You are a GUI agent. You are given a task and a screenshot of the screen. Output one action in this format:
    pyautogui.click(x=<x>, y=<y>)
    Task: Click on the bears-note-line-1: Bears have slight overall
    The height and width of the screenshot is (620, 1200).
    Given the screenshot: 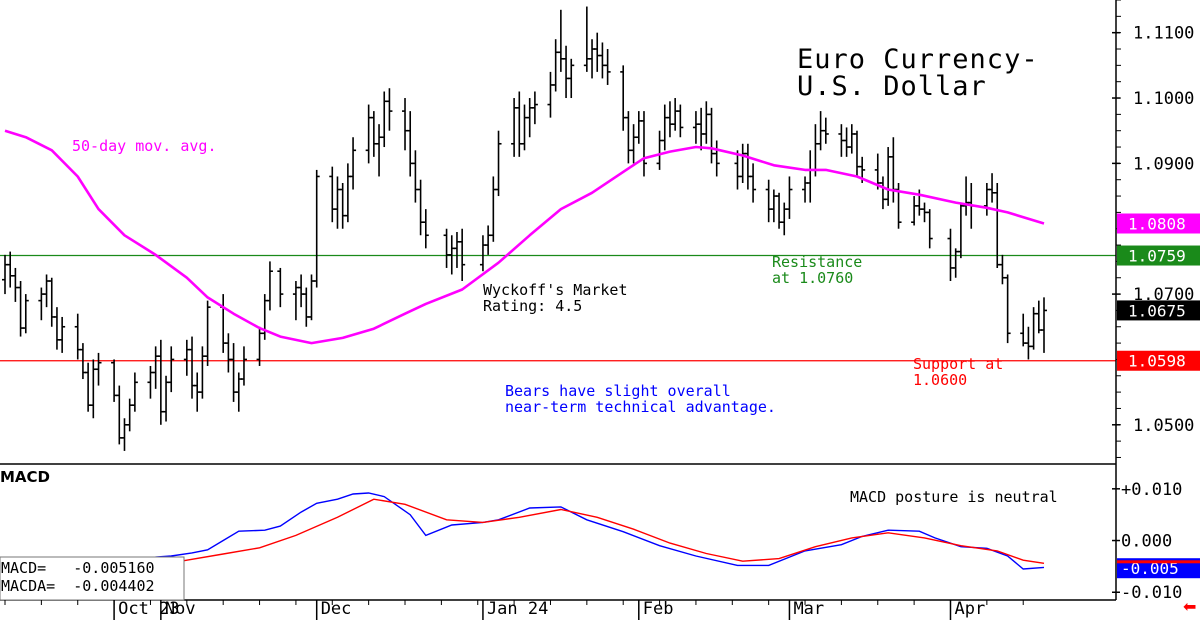 What is the action you would take?
    pyautogui.click(x=618, y=391)
    